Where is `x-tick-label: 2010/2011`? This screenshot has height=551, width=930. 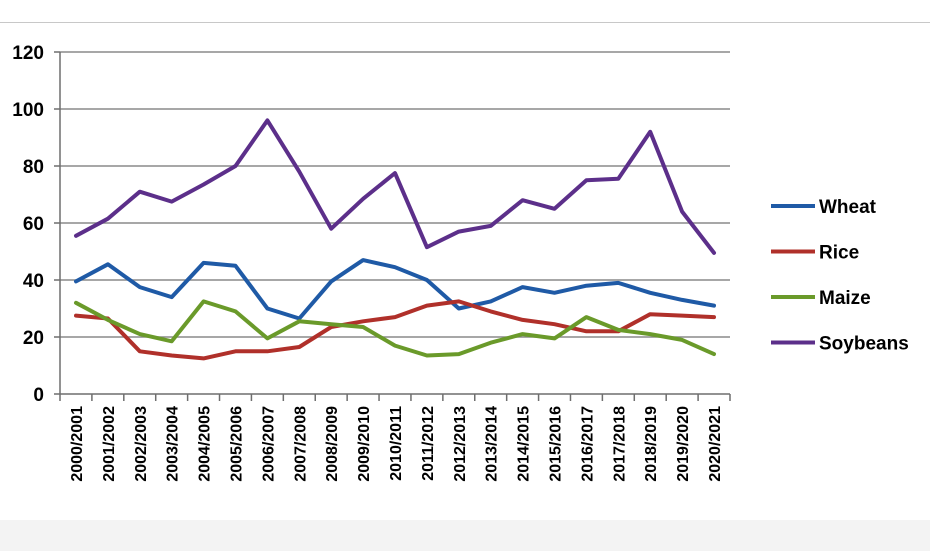
x-tick-label: 2010/2011 is located at coordinates (396, 443).